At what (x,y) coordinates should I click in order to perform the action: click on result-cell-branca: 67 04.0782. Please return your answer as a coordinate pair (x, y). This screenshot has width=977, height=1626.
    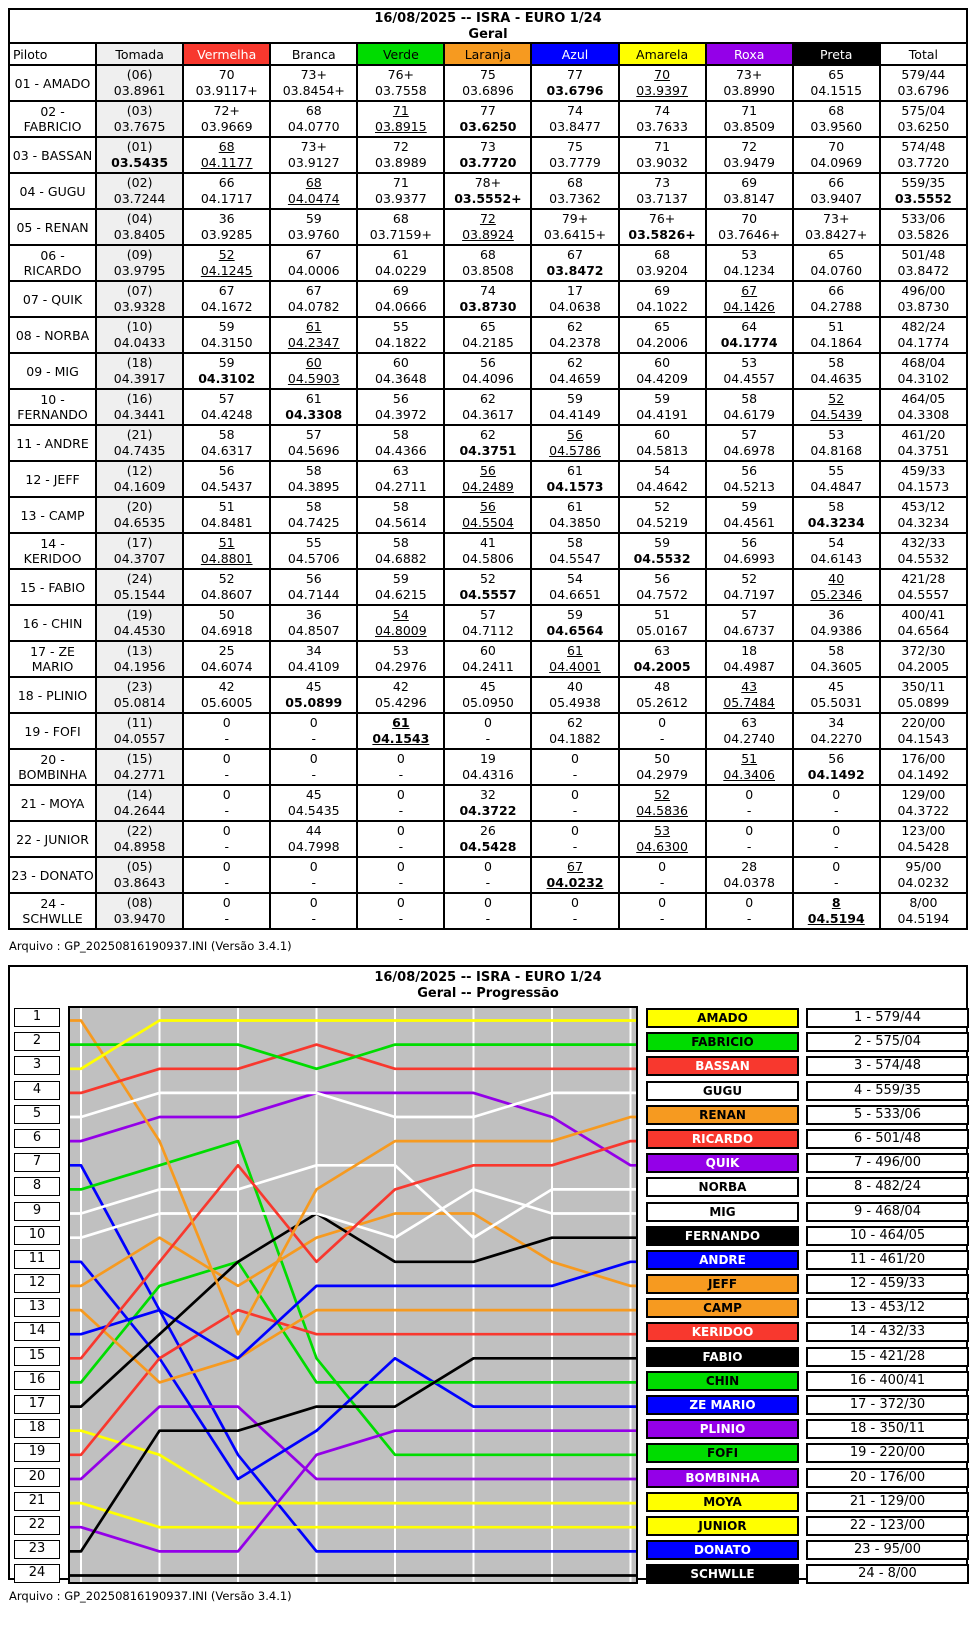
    Looking at the image, I should click on (314, 299).